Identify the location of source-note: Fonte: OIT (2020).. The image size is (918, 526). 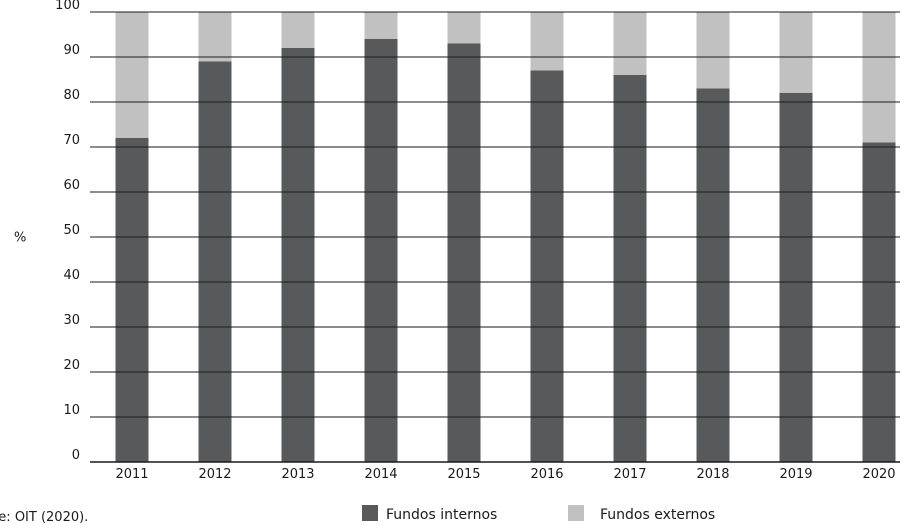
(44, 517).